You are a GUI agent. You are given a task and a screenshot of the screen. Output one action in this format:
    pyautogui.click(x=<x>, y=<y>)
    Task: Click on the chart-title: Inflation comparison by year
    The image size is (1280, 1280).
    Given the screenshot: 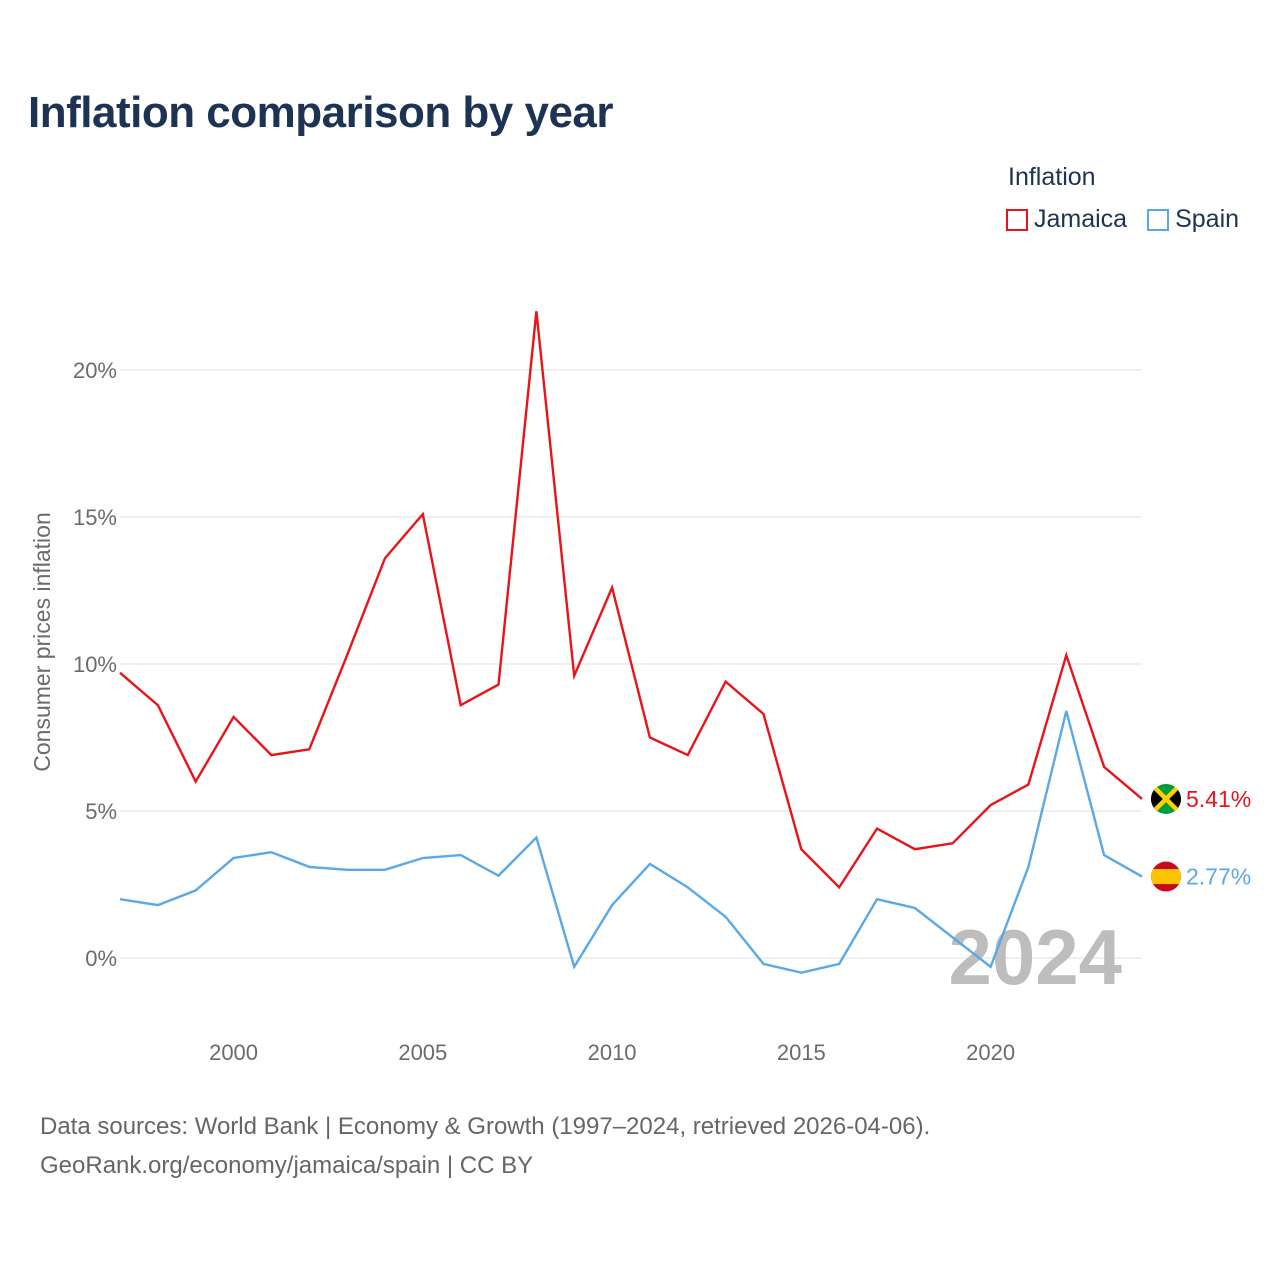 What is the action you would take?
    pyautogui.click(x=321, y=112)
    